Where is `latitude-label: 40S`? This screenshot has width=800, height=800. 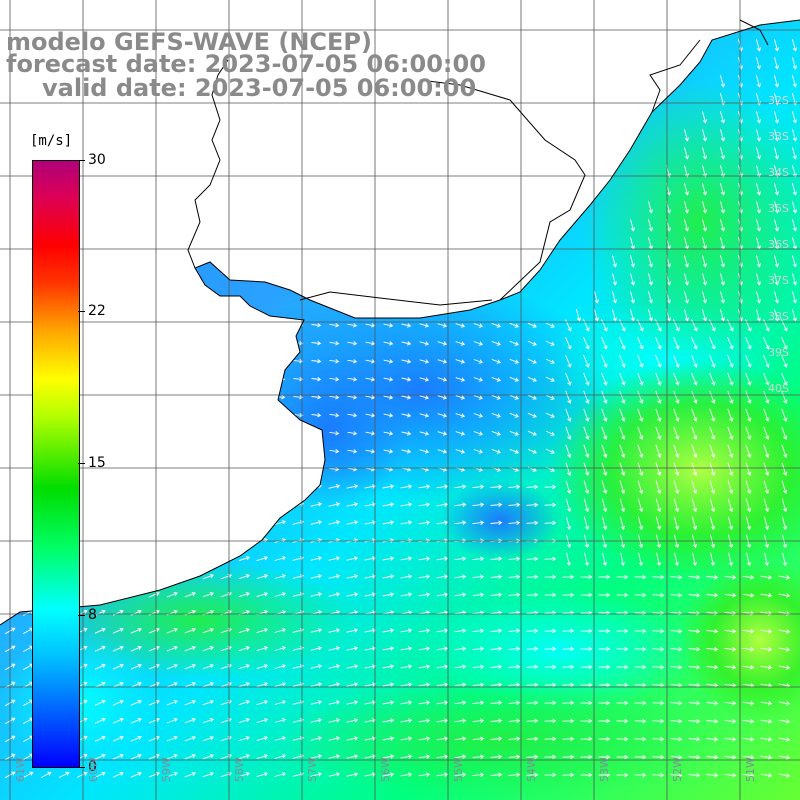
latitude-label: 40S is located at coordinates (778, 388).